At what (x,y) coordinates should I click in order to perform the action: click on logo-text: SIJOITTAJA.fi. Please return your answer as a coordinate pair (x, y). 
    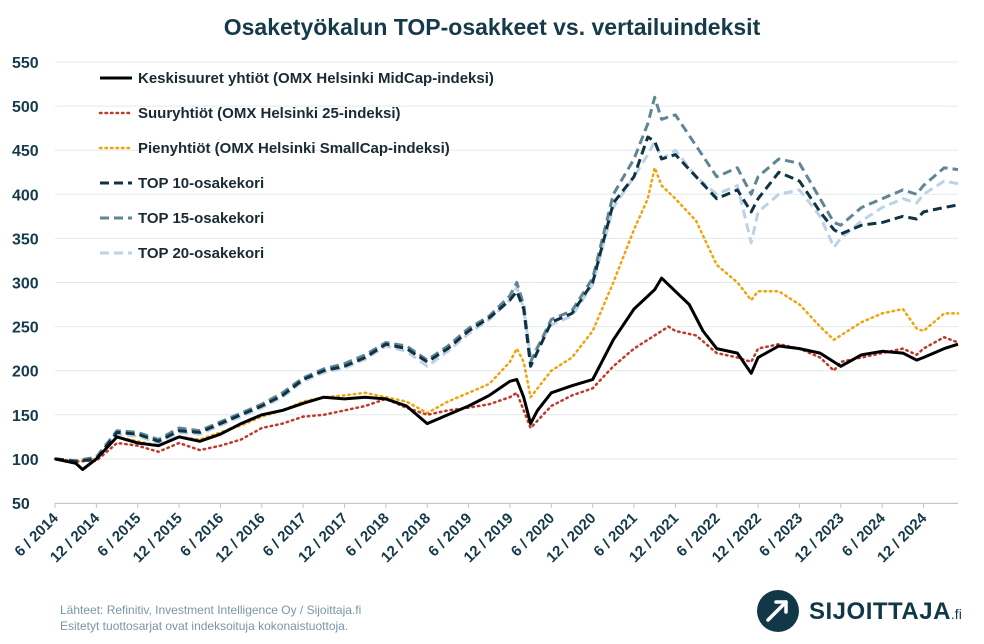
    Looking at the image, I should click on (885, 612).